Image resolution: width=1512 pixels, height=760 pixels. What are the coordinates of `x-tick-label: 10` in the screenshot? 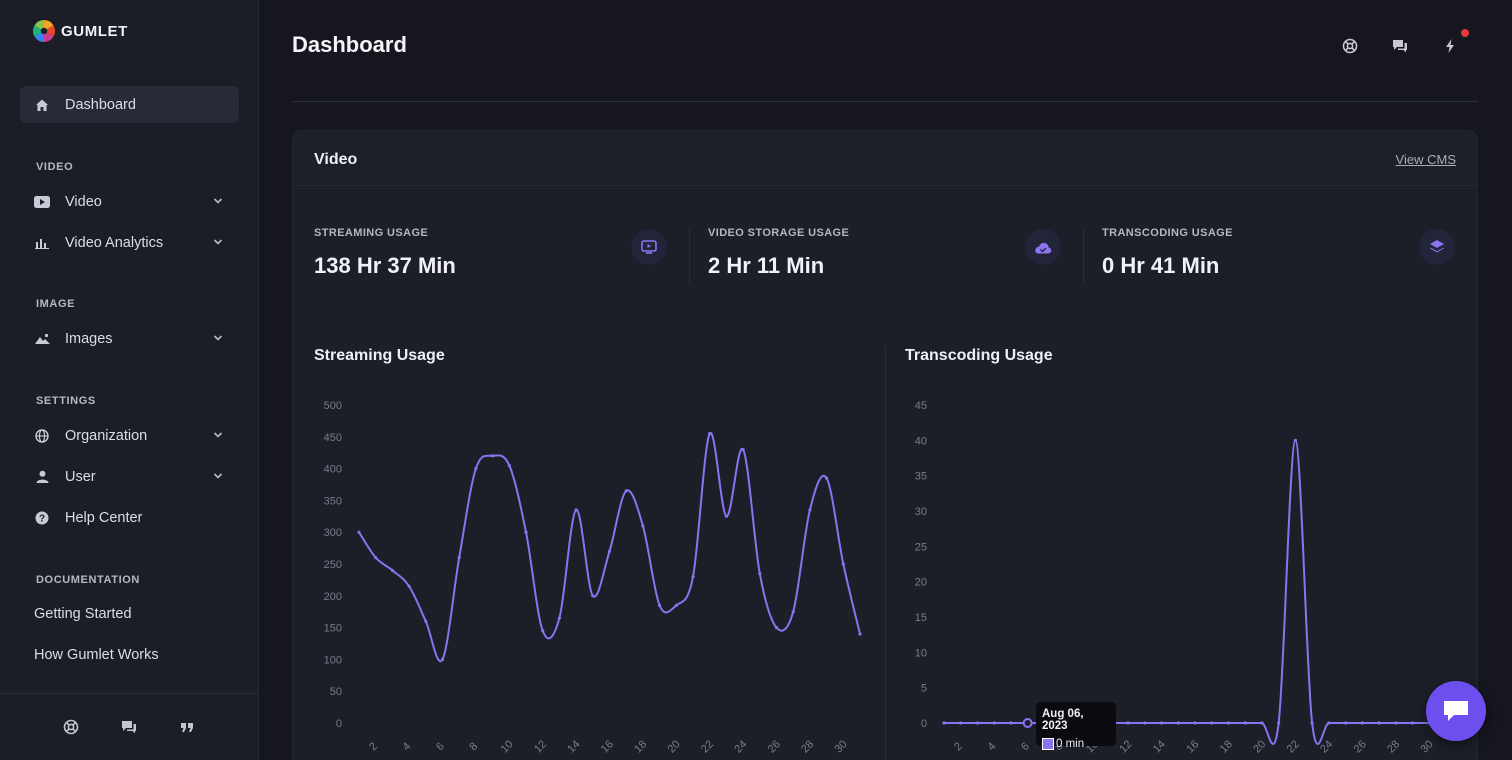 It's located at (507, 746).